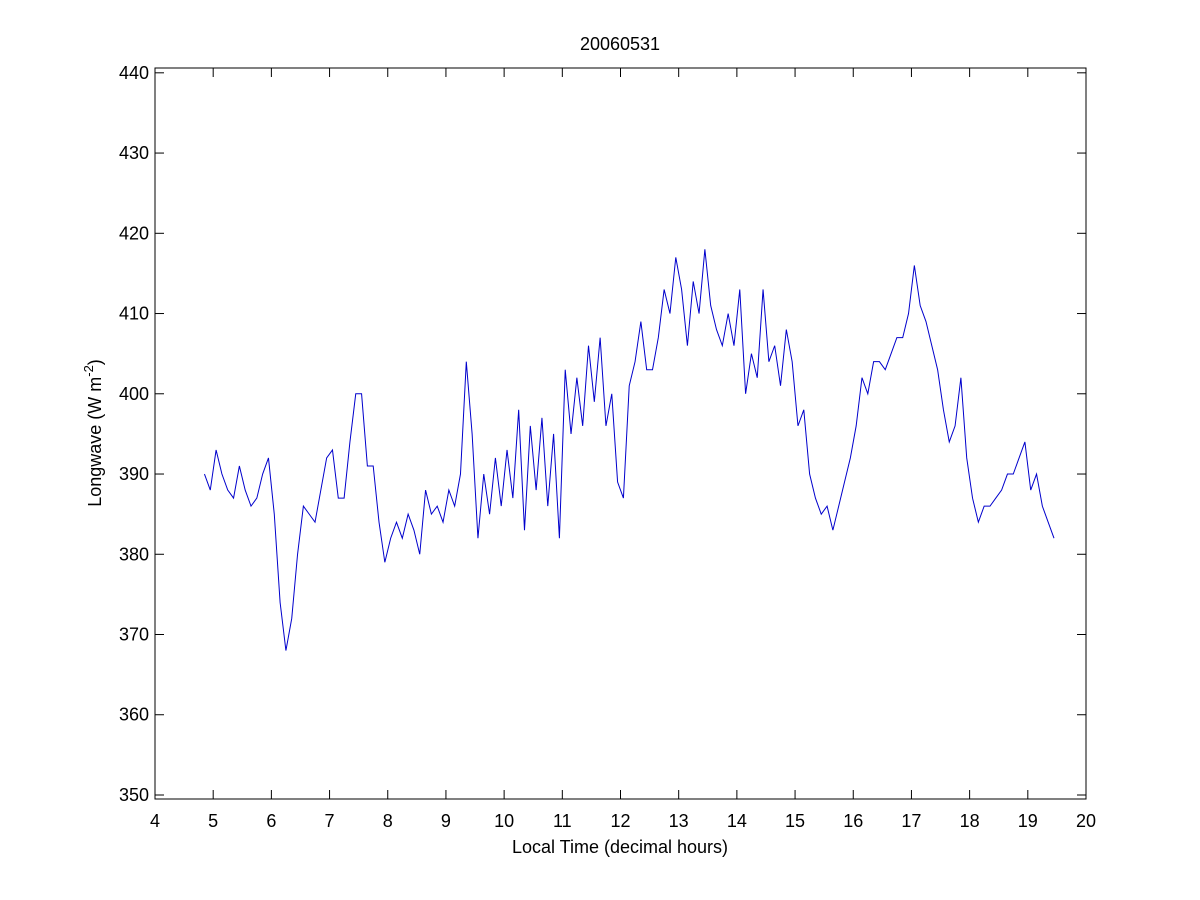 This screenshot has width=1200, height=900. I want to click on x-tick-label: 12, so click(620, 821).